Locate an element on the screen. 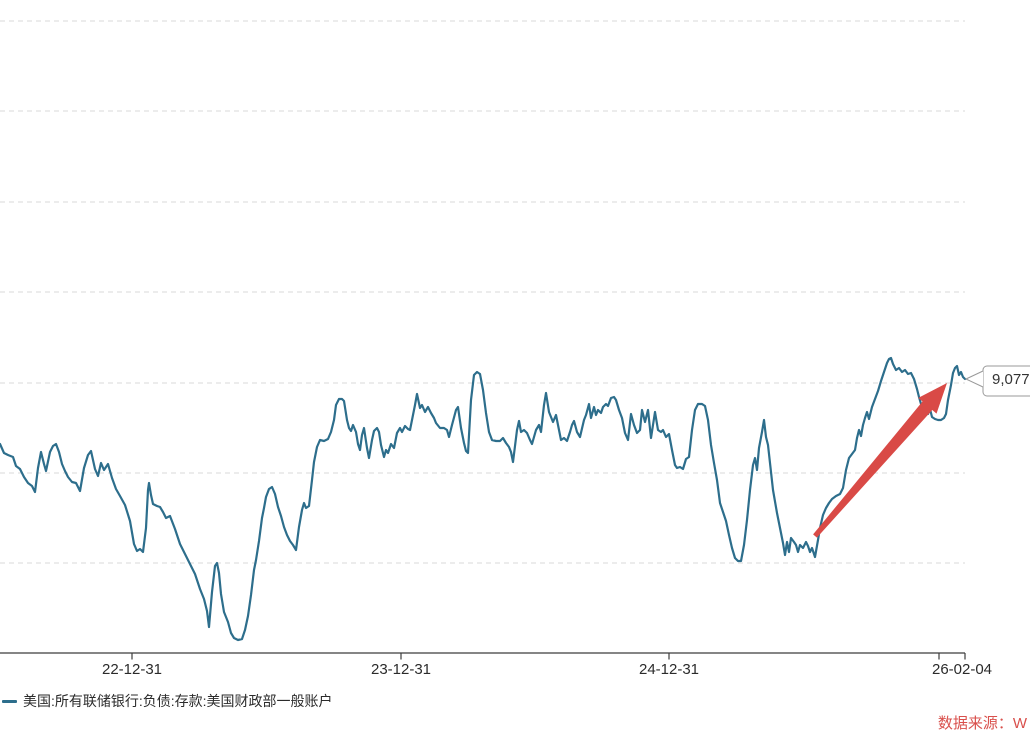 The width and height of the screenshot is (1030, 733). trend-arrow is located at coordinates (880, 460).